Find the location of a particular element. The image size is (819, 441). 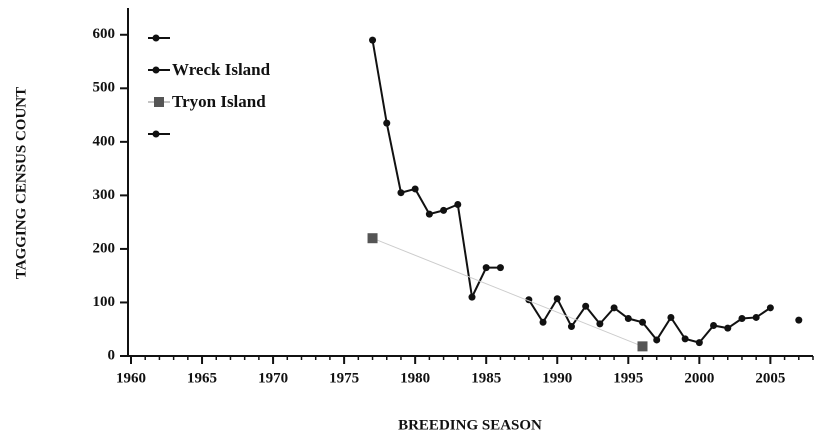

y-tick-label: 400 is located at coordinates (104, 141).